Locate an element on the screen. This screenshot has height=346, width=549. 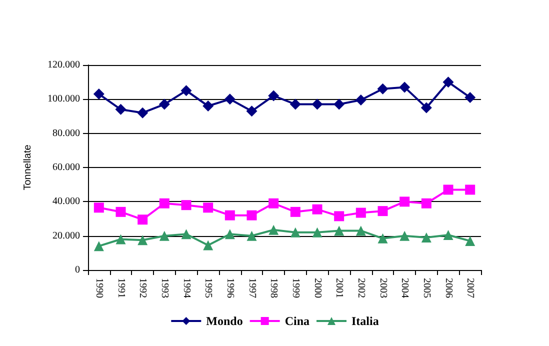
y-tick-label: 80.000 is located at coordinates (66, 133).